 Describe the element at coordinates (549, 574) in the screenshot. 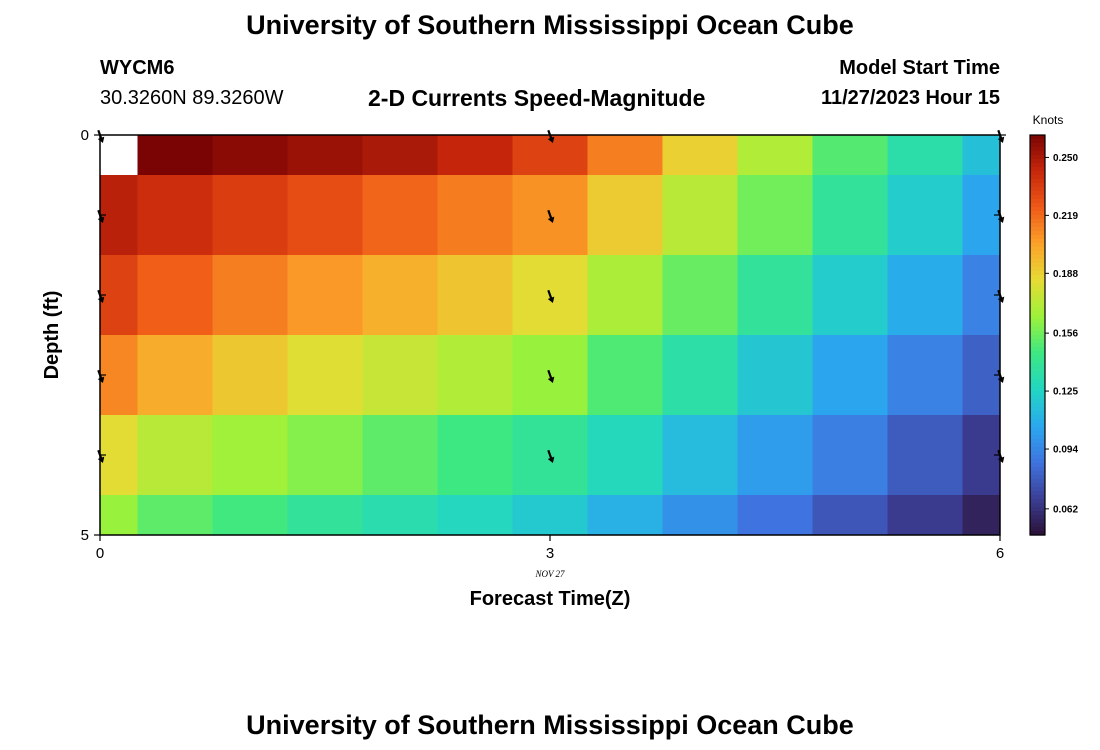

I see `date-label: NOV 27` at that location.